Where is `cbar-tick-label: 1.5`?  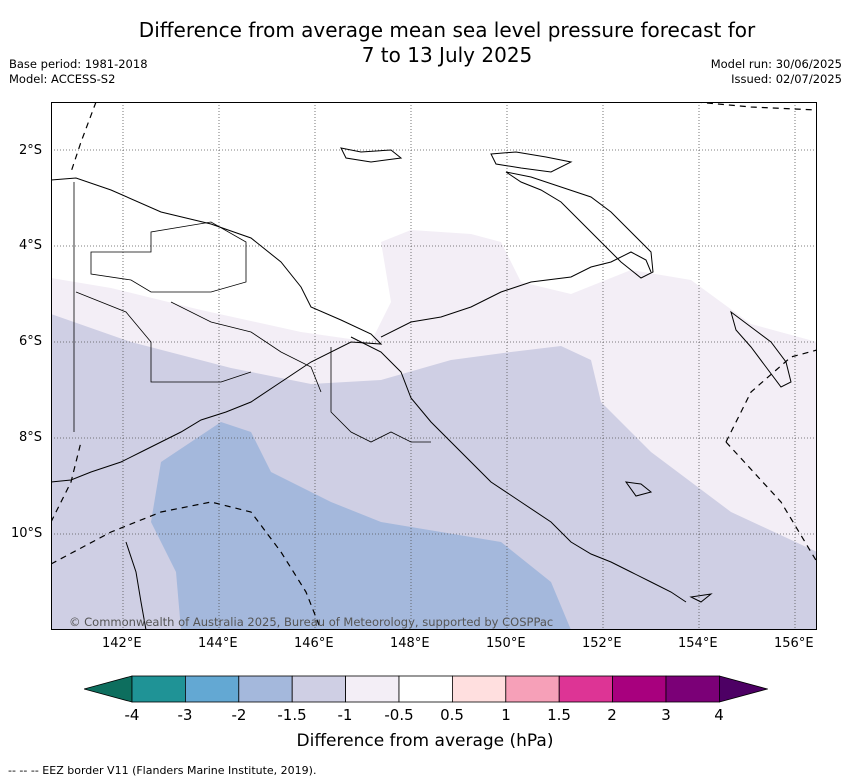
cbar-tick-label: 1.5 is located at coordinates (559, 715).